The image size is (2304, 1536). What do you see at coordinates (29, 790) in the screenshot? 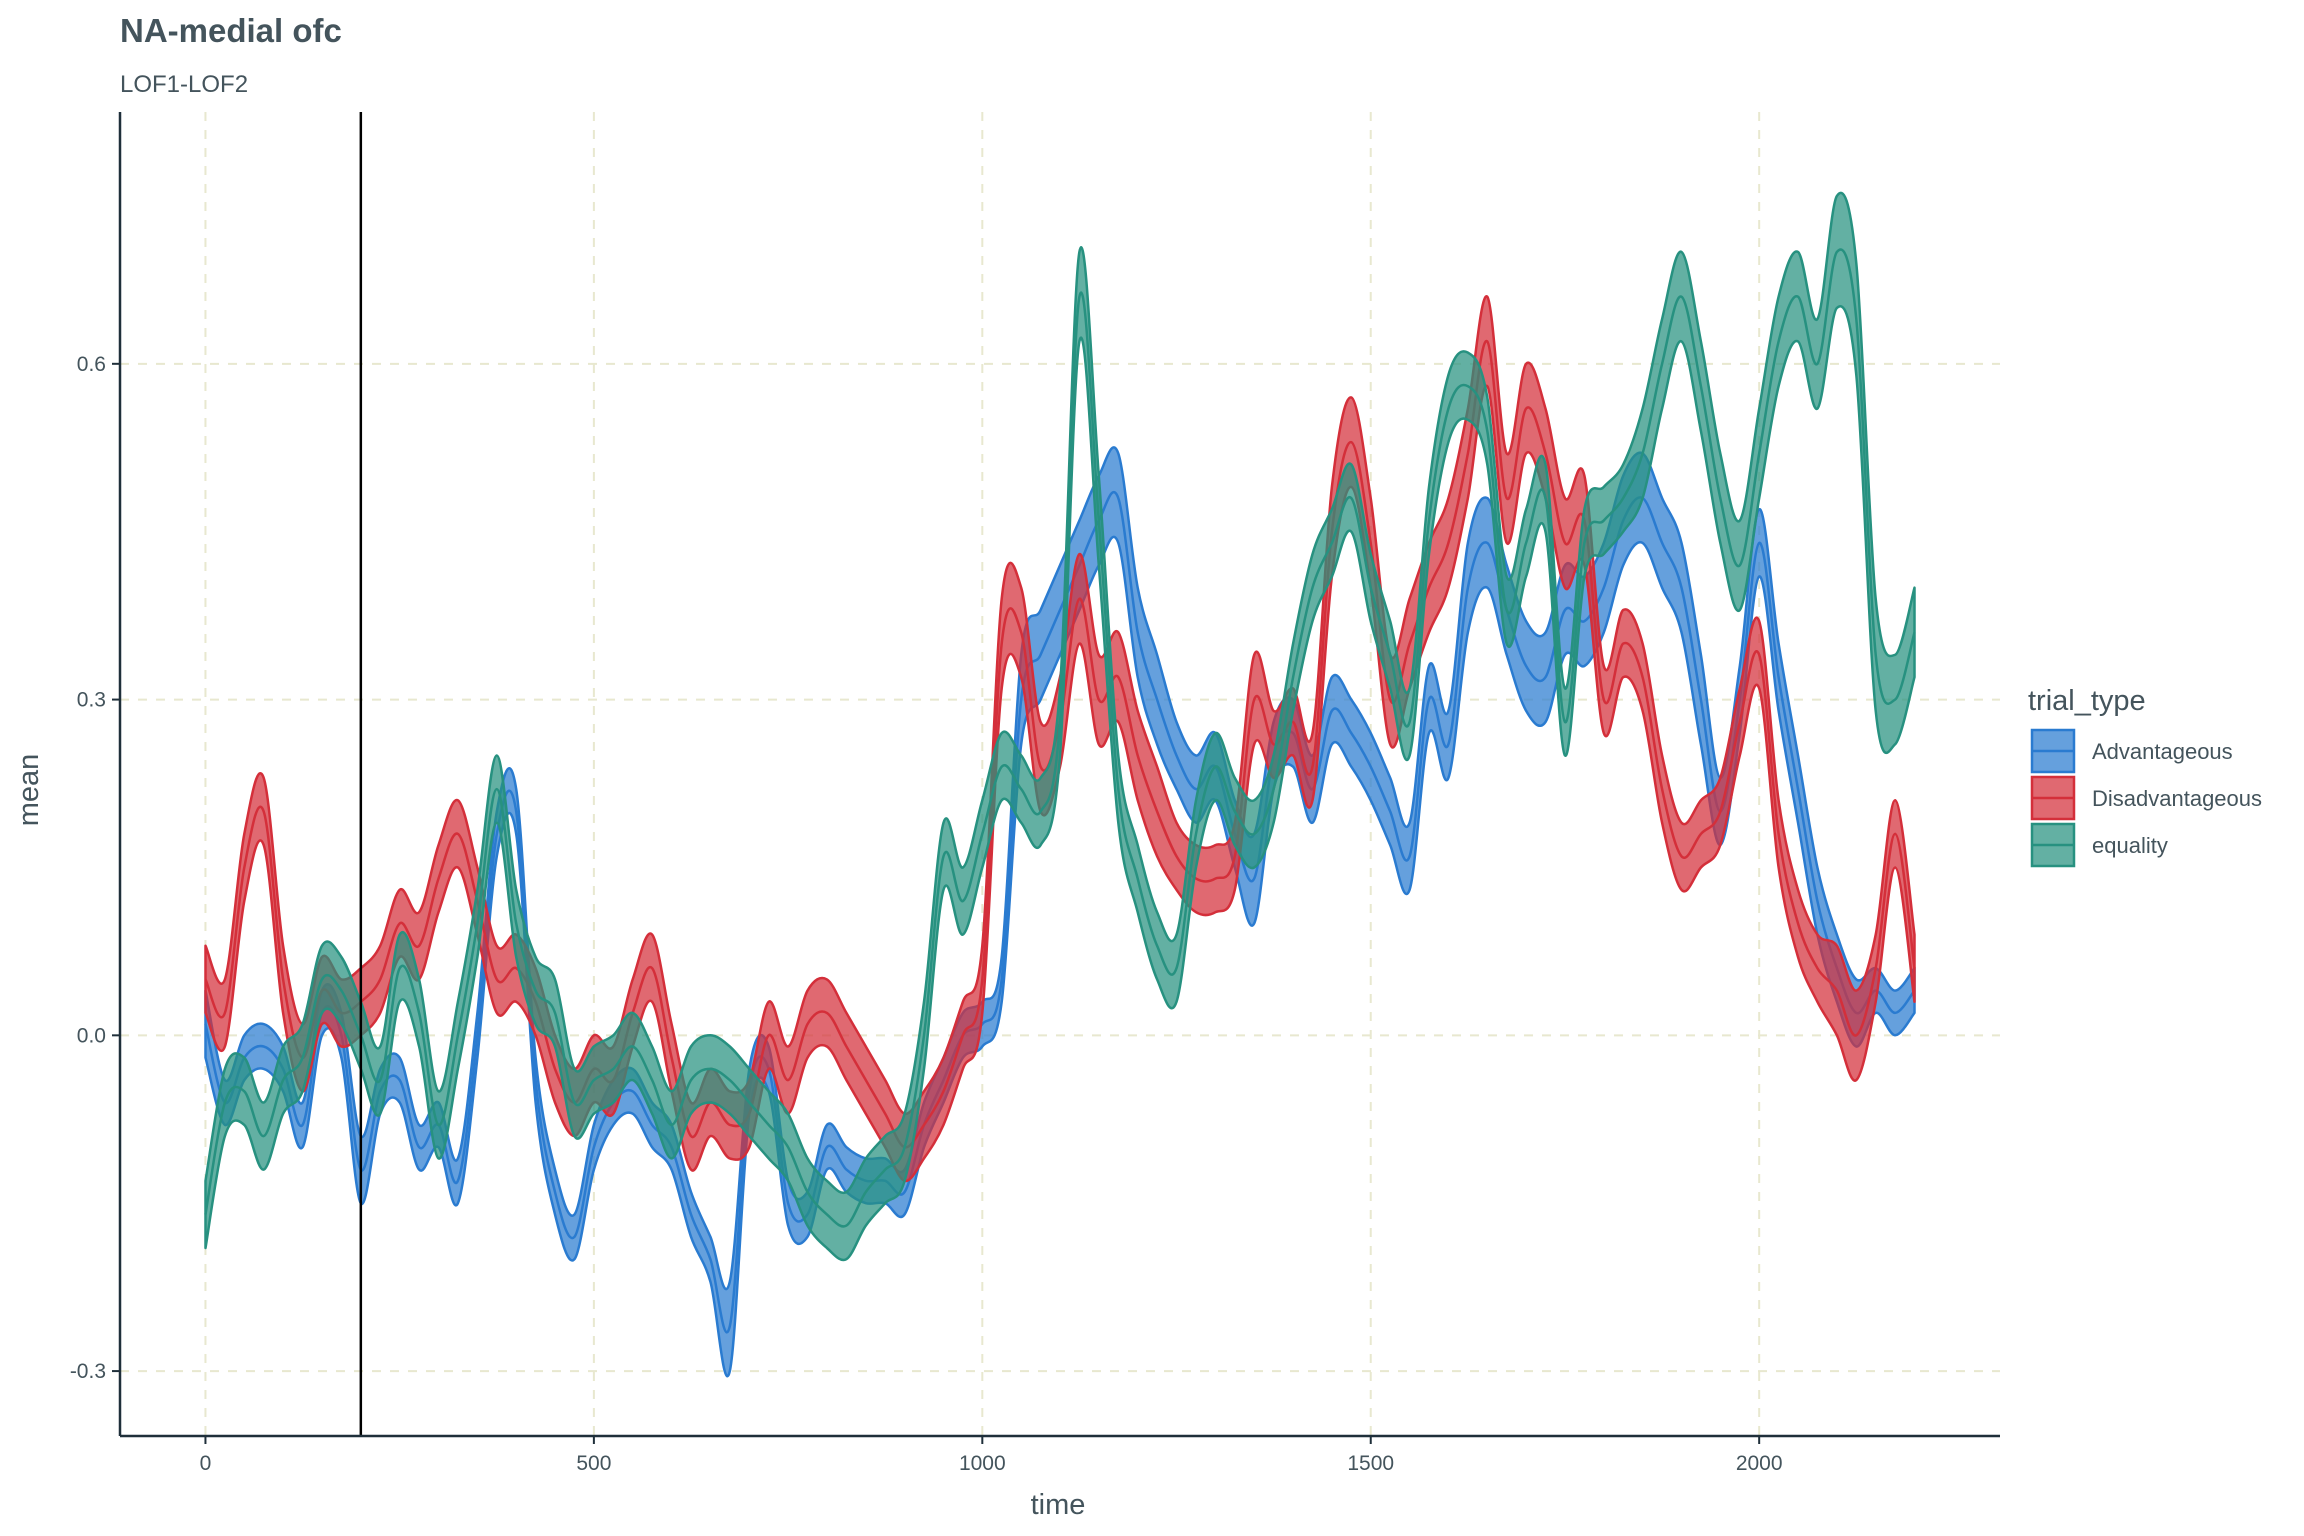
I see `y-axis-label: mean` at bounding box center [29, 790].